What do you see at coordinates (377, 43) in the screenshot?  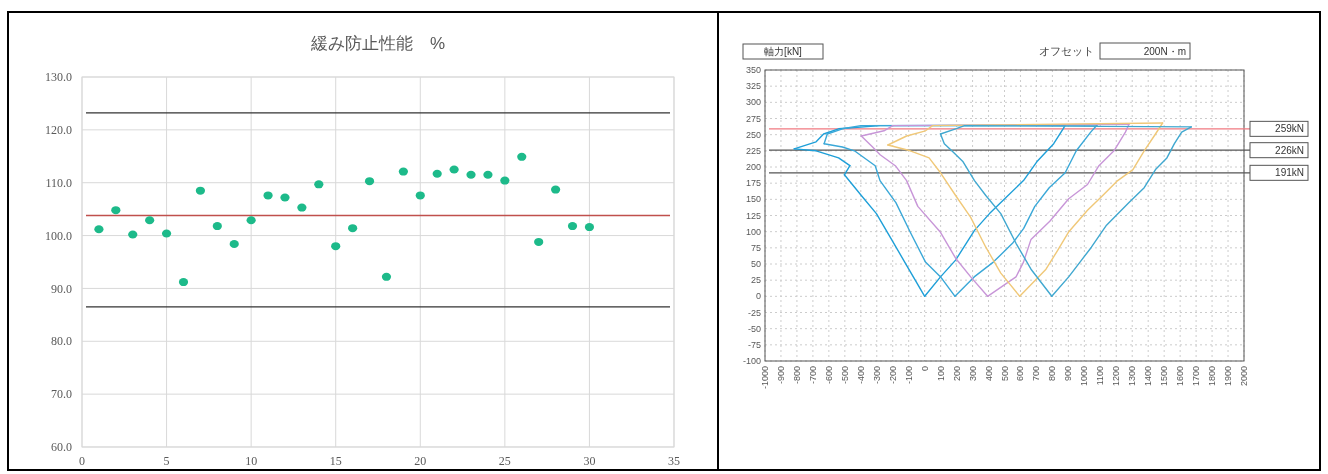 I see `chart-title: 緩み防止性能 %` at bounding box center [377, 43].